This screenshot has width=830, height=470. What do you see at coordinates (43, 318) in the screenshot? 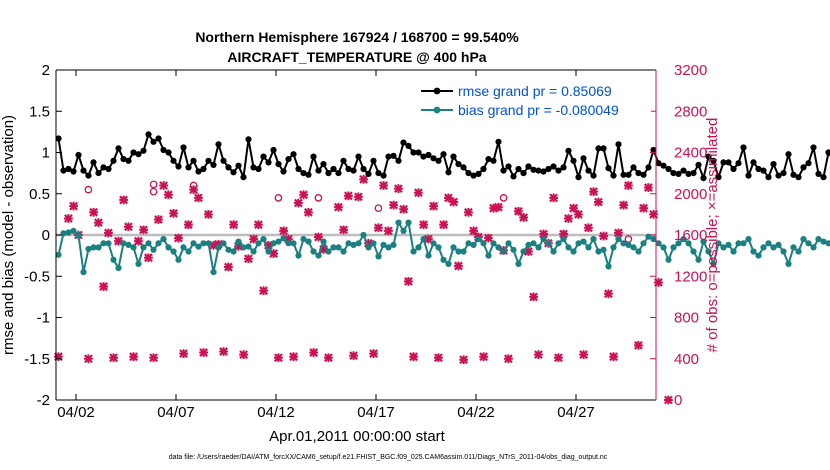
I see `y-left-tick-label: -1` at bounding box center [43, 318].